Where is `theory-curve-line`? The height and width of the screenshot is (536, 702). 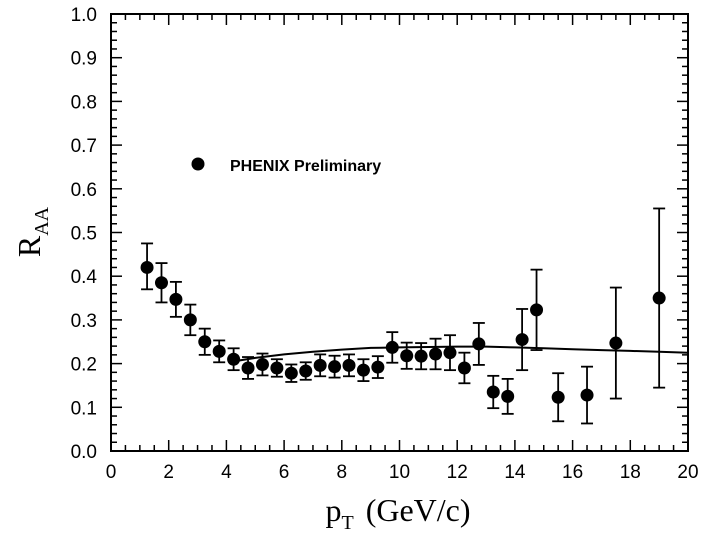
theory-curve-line is located at coordinates (461, 354).